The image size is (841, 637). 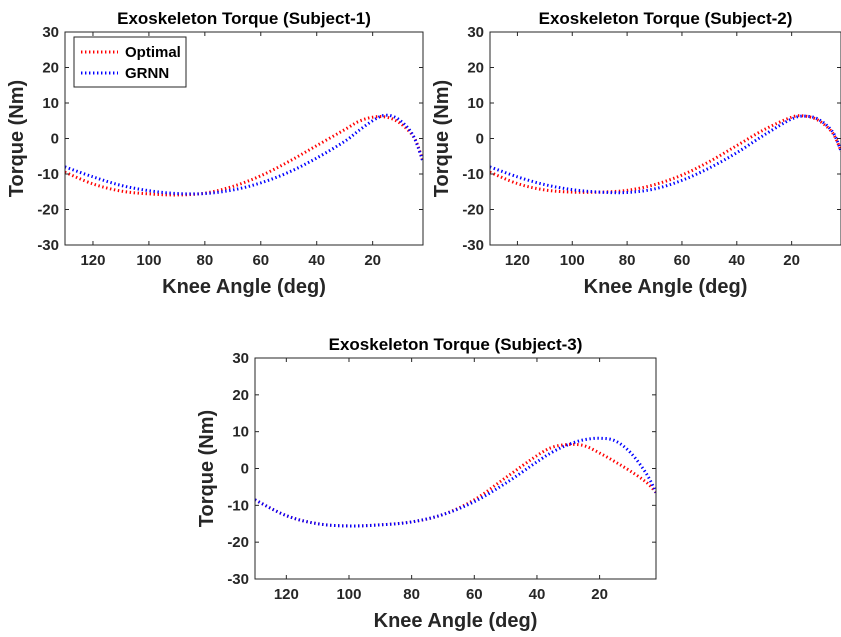 I want to click on x-tick-label-3: 120, so click(x=286, y=594).